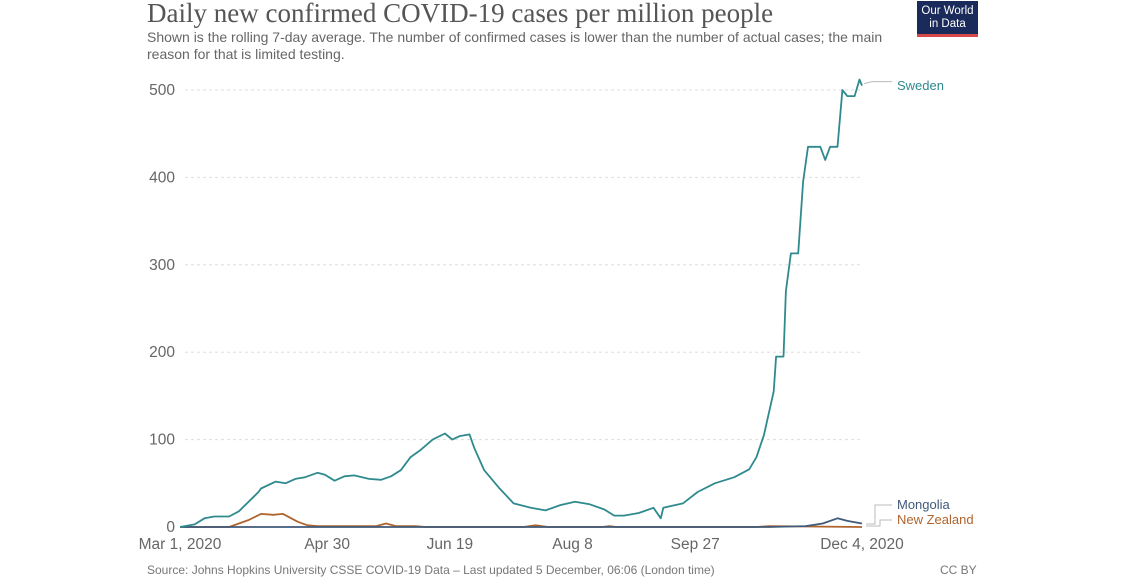 The width and height of the screenshot is (1125, 585). Describe the element at coordinates (862, 544) in the screenshot. I see `x-tick-label: Dec 4, 2020` at that location.